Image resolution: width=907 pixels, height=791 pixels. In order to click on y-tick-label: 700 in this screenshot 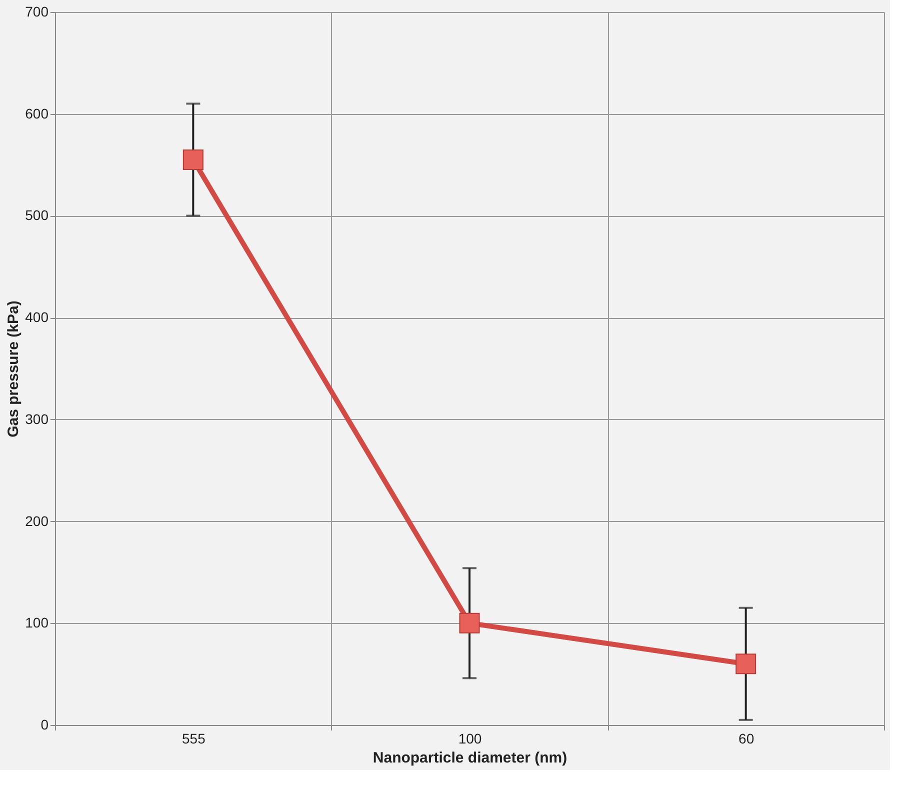, I will do `click(37, 12)`.